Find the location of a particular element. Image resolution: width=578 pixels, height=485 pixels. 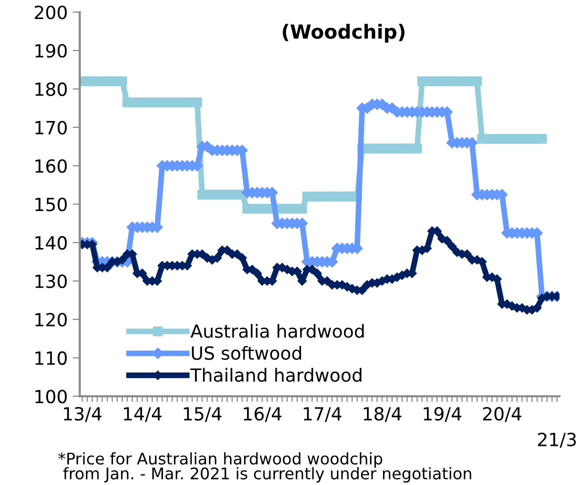

y-tick-label: 110 is located at coordinates (51, 358).